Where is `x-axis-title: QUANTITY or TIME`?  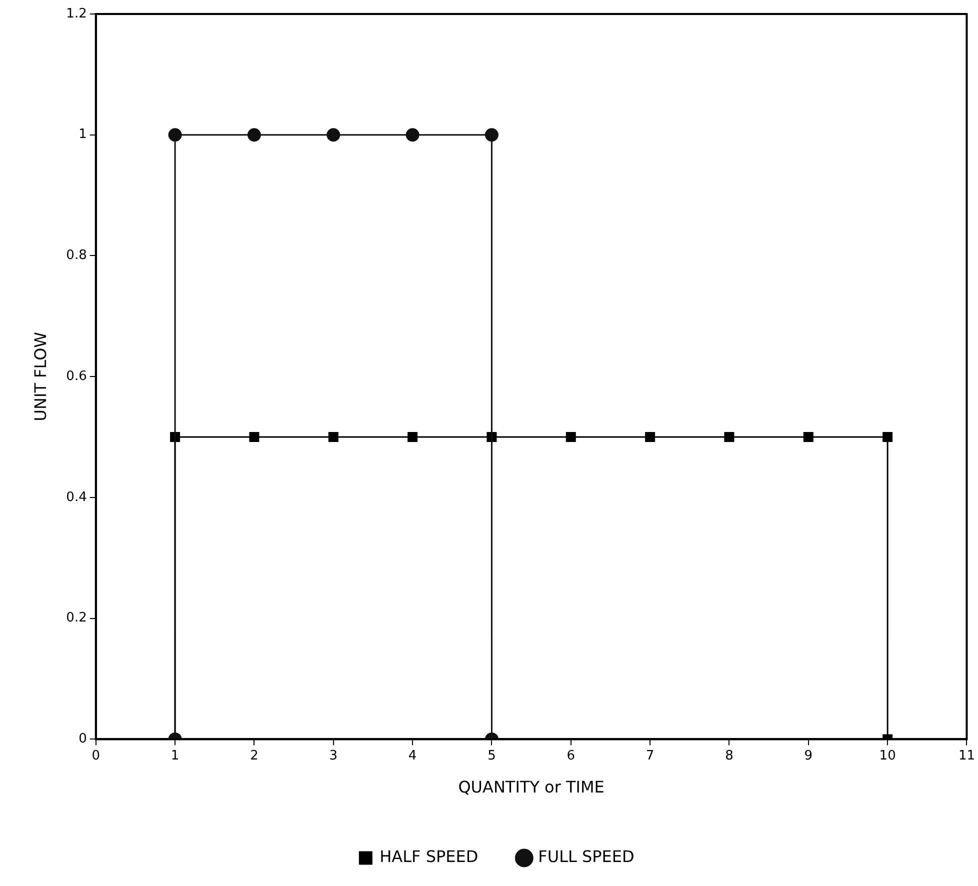
x-axis-title: QUANTITY or TIME is located at coordinates (531, 787).